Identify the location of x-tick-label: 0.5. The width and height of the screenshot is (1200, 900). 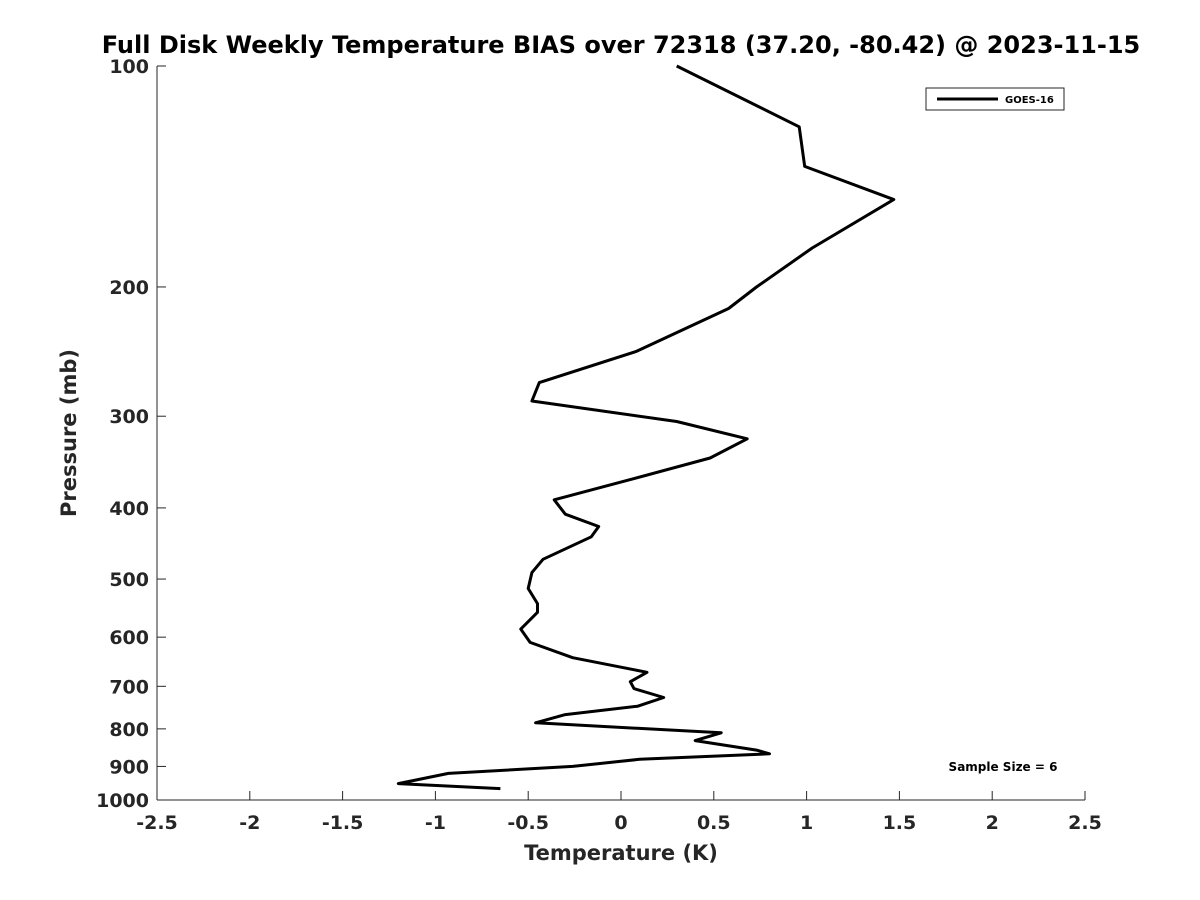
(714, 823).